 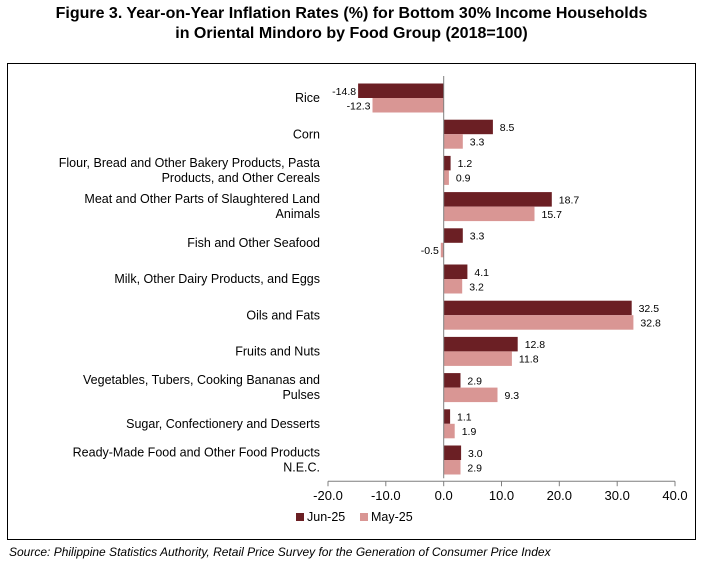 I want to click on data-label: -12.3, so click(x=359, y=106).